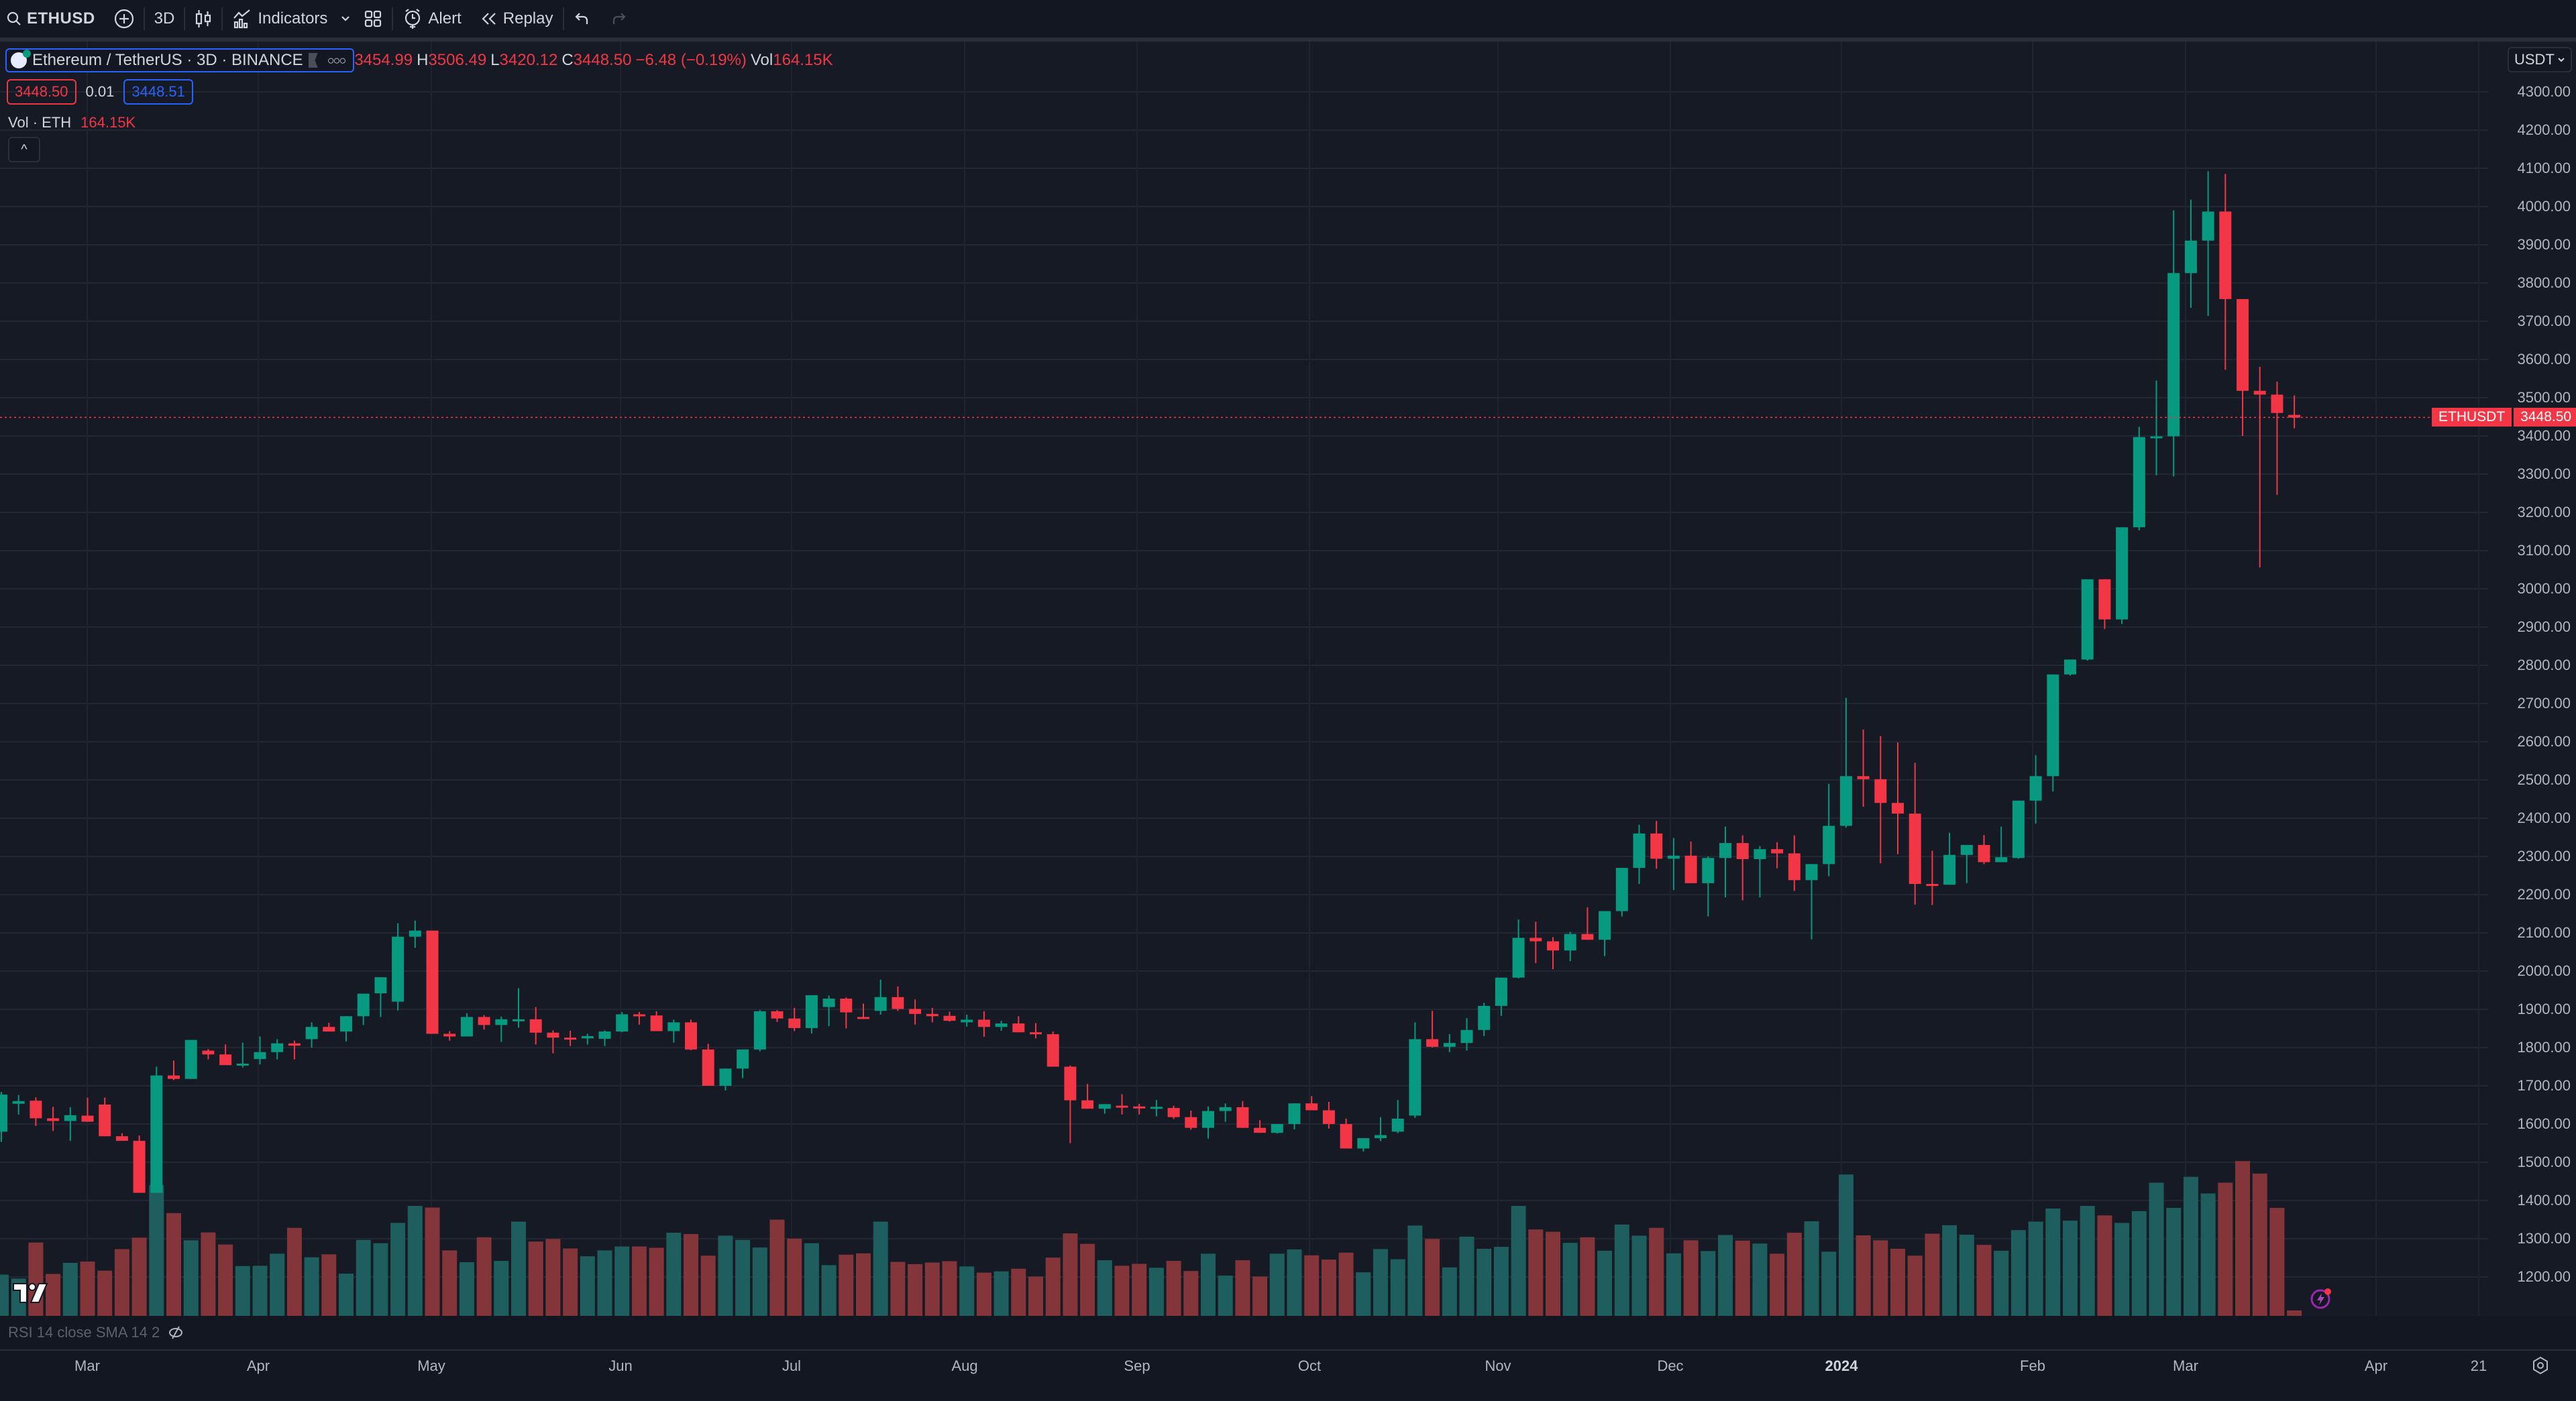  I want to click on indicators-button: Indicators, so click(280, 19).